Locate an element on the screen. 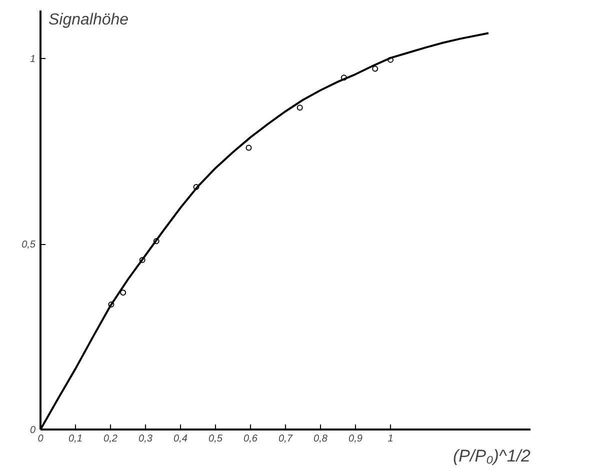 The width and height of the screenshot is (609, 471). x-tick-label: 0,1 is located at coordinates (75, 439).